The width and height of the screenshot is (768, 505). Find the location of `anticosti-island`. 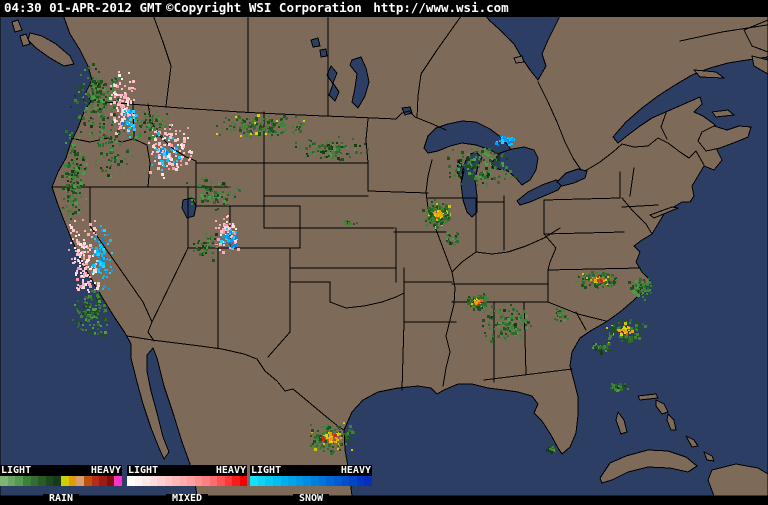

anticosti-island is located at coordinates (709, 74).